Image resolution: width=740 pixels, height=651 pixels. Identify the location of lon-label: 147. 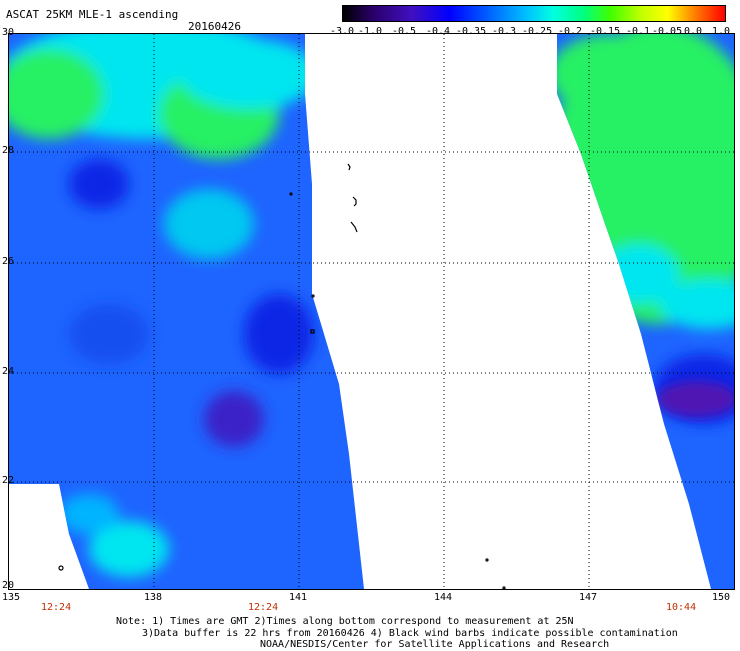
(588, 597).